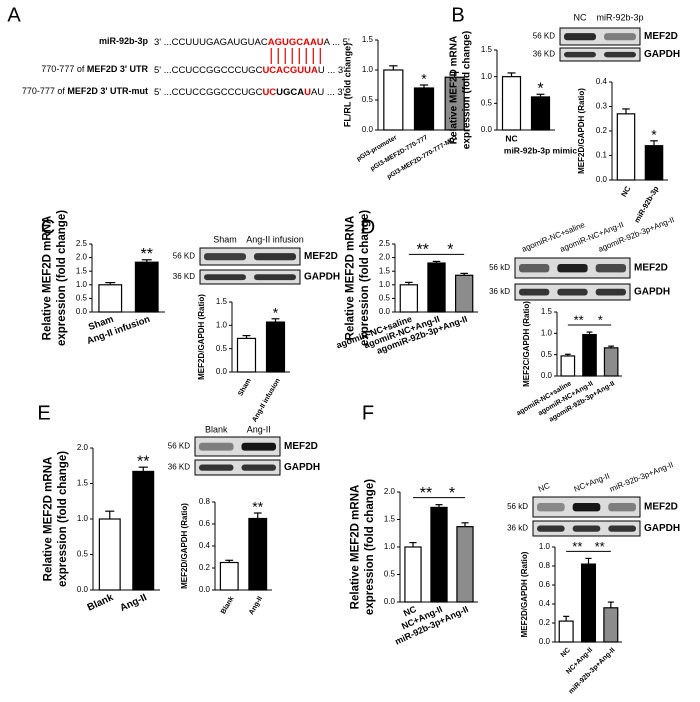 The image size is (700, 702). Describe the element at coordinates (331, 70) in the screenshot. I see `sequence-part: U ... 3'` at that location.